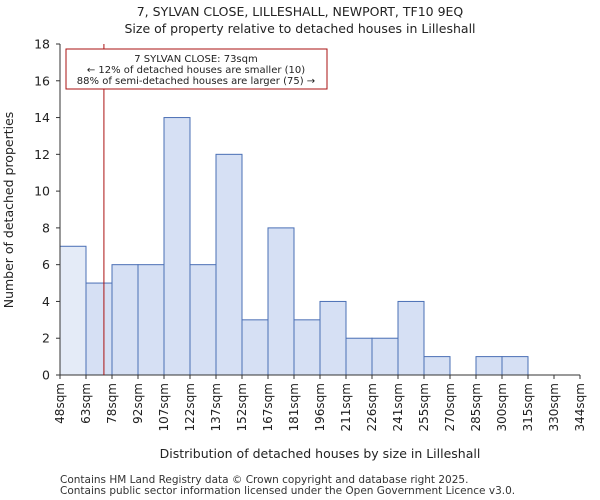 The height and width of the screenshot is (500, 600). I want to click on x-tick-label: 255sqm, so click(424, 407).